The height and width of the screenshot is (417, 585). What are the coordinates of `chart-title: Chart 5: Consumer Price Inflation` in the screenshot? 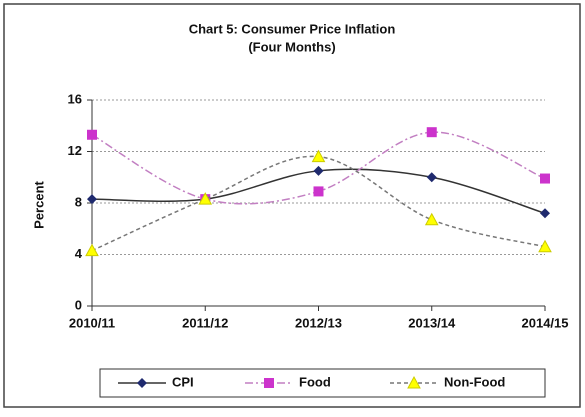 It's located at (292, 28).